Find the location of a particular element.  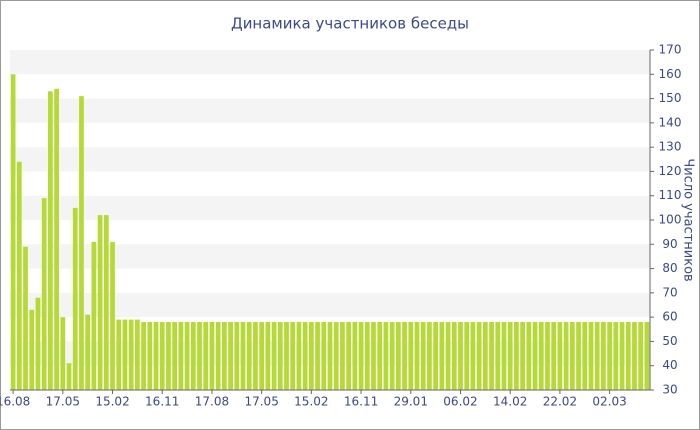

x-tick-label: 17.08 is located at coordinates (212, 402).